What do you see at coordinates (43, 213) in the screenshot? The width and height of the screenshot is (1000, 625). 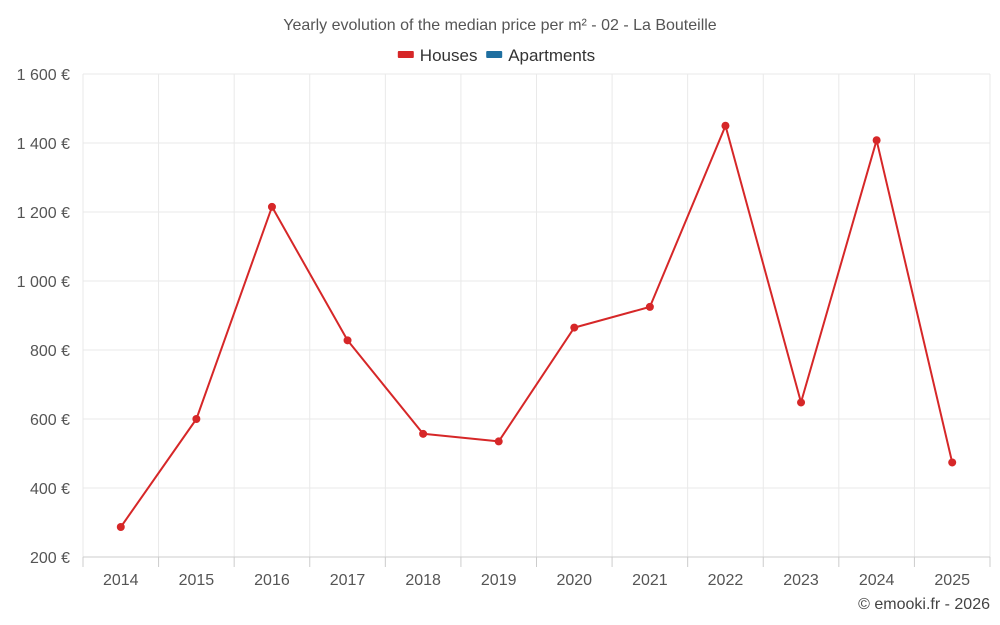 I see `y-tick-label: 1 200 €` at bounding box center [43, 213].